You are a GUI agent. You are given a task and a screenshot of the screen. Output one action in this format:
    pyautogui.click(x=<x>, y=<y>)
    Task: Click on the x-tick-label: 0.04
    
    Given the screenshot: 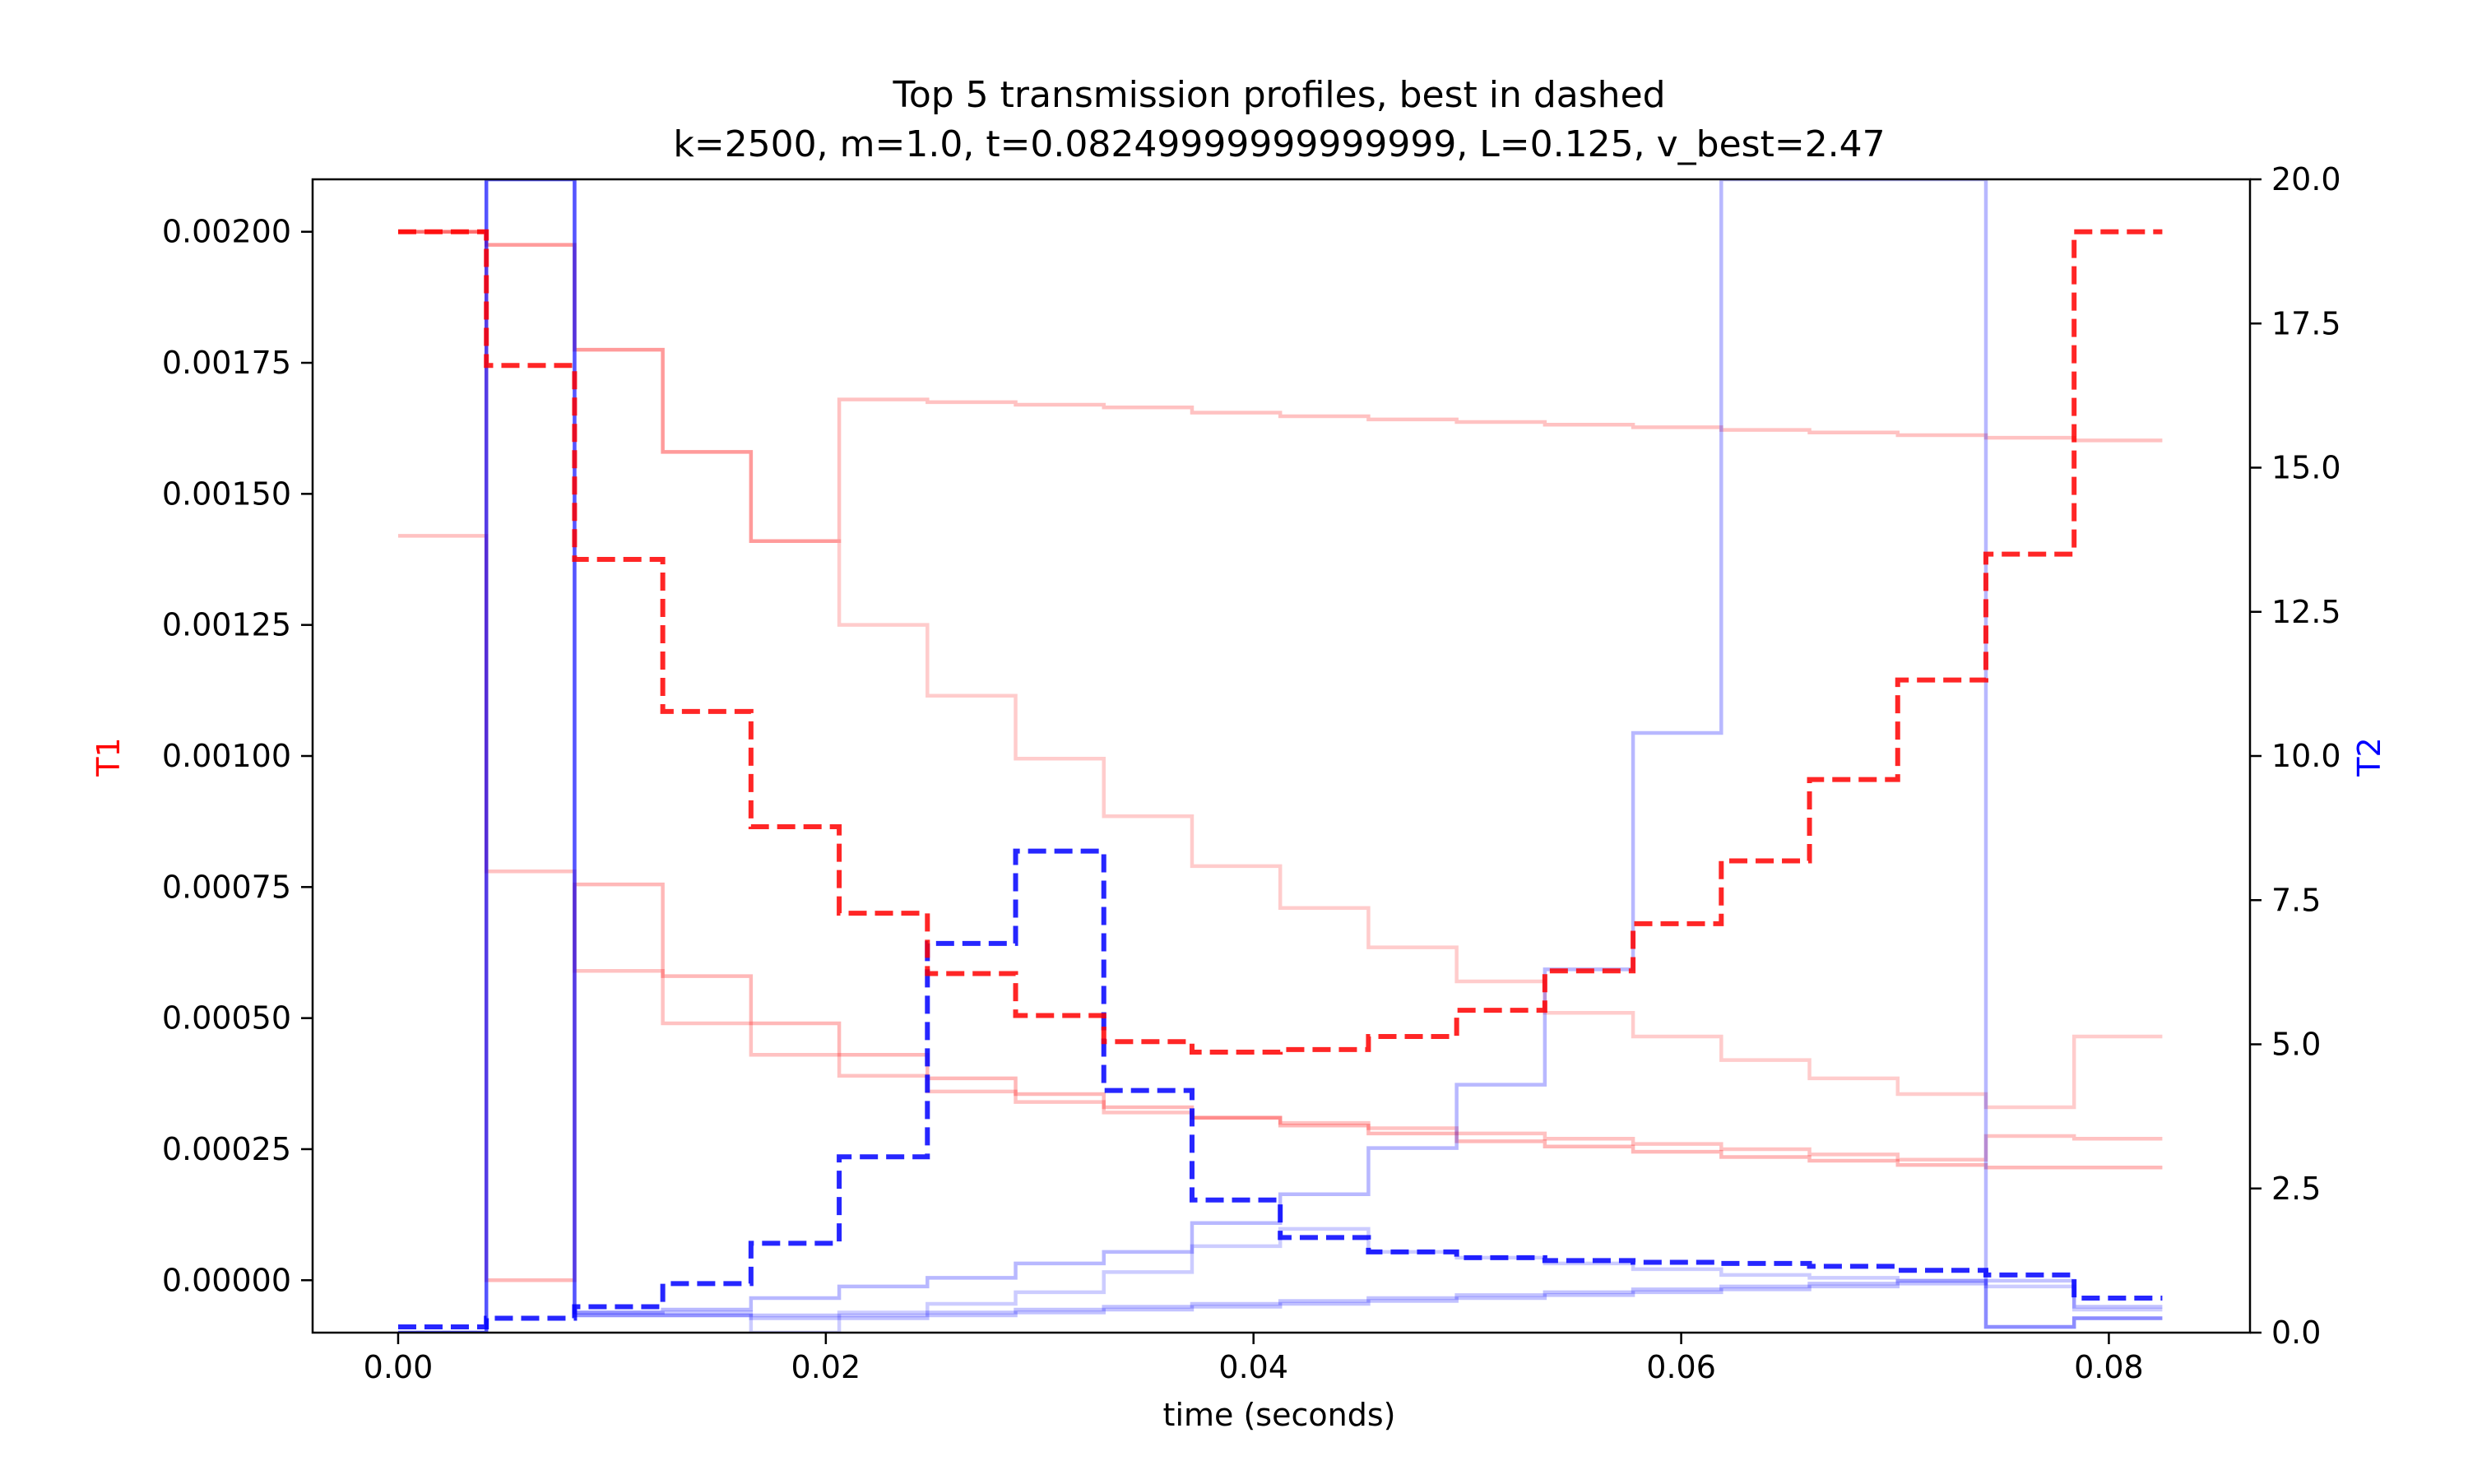 What is the action you would take?
    pyautogui.click(x=1253, y=1367)
    